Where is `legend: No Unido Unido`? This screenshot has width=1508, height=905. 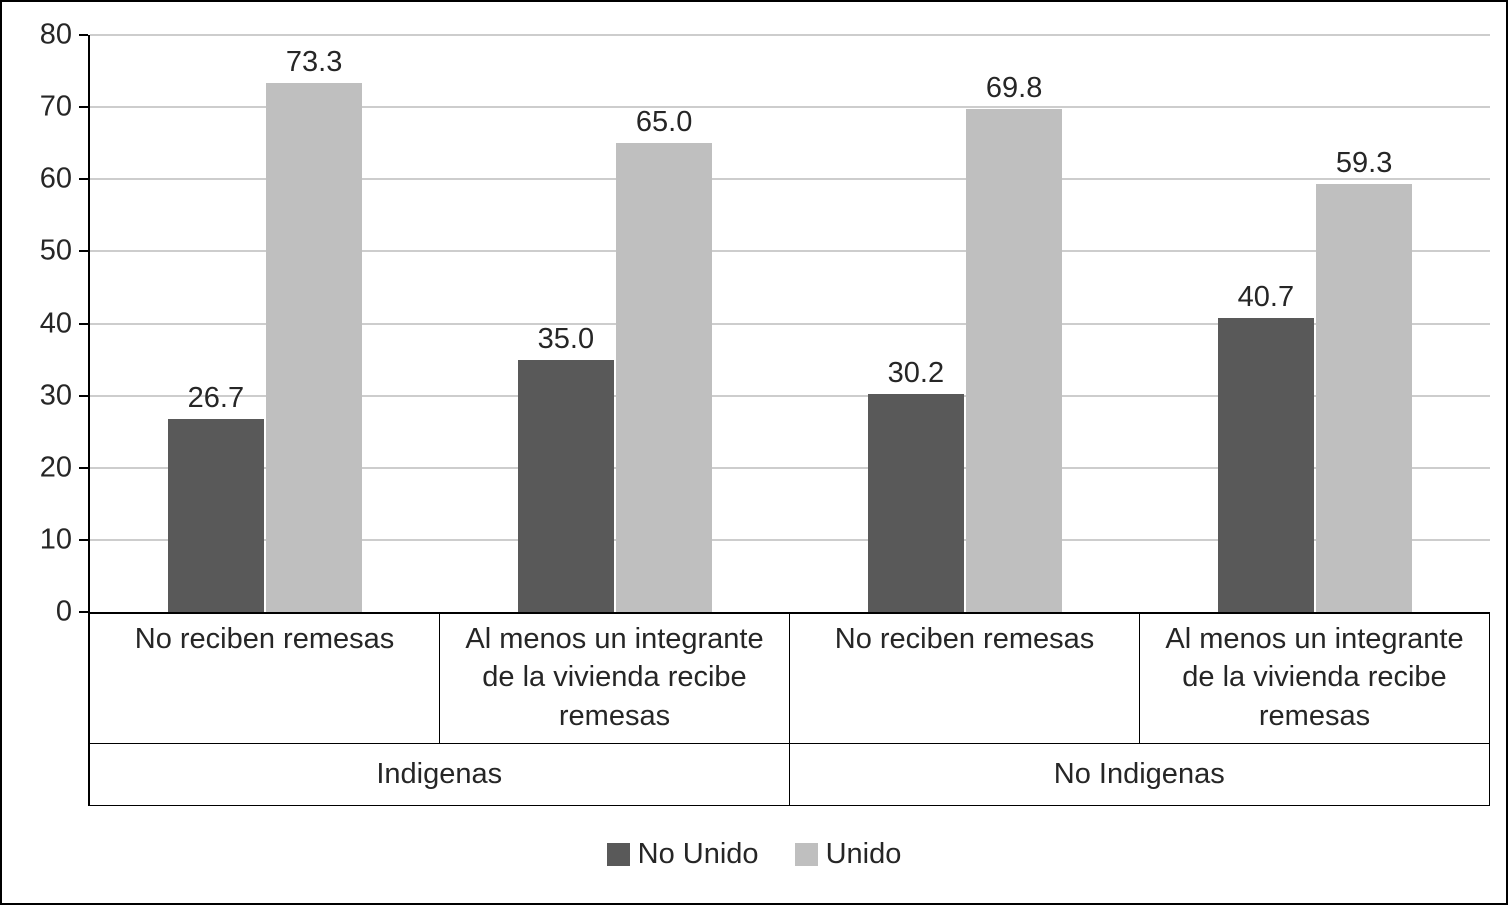 legend: No Unido Unido is located at coordinates (754, 854).